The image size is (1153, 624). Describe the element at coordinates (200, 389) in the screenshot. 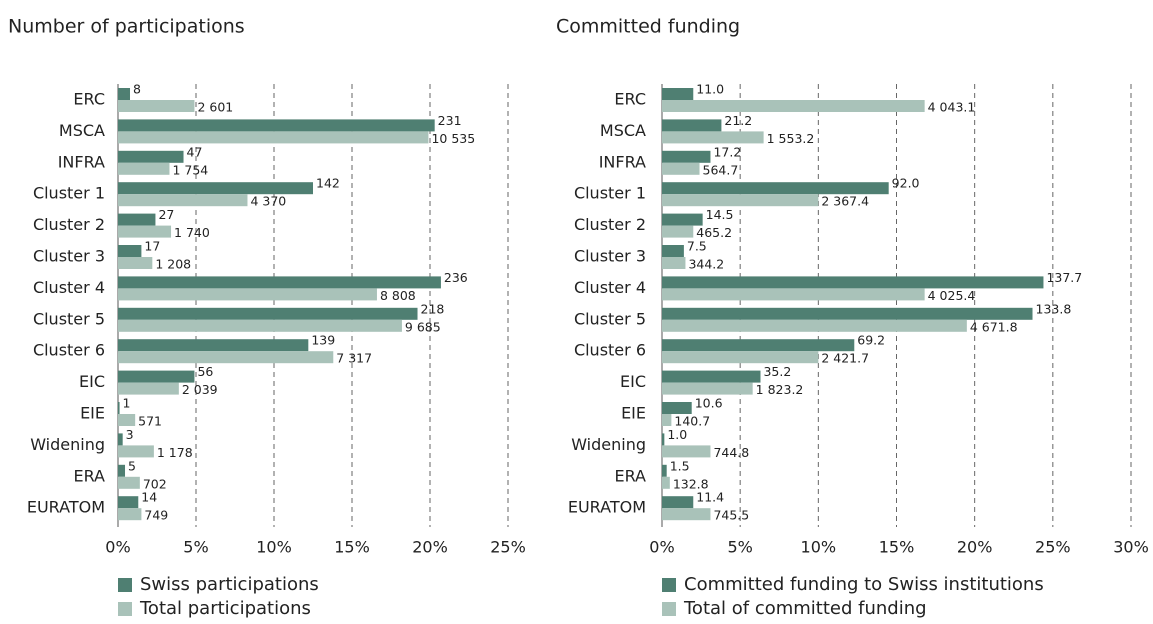

I see `amount-label: 2 039` at that location.